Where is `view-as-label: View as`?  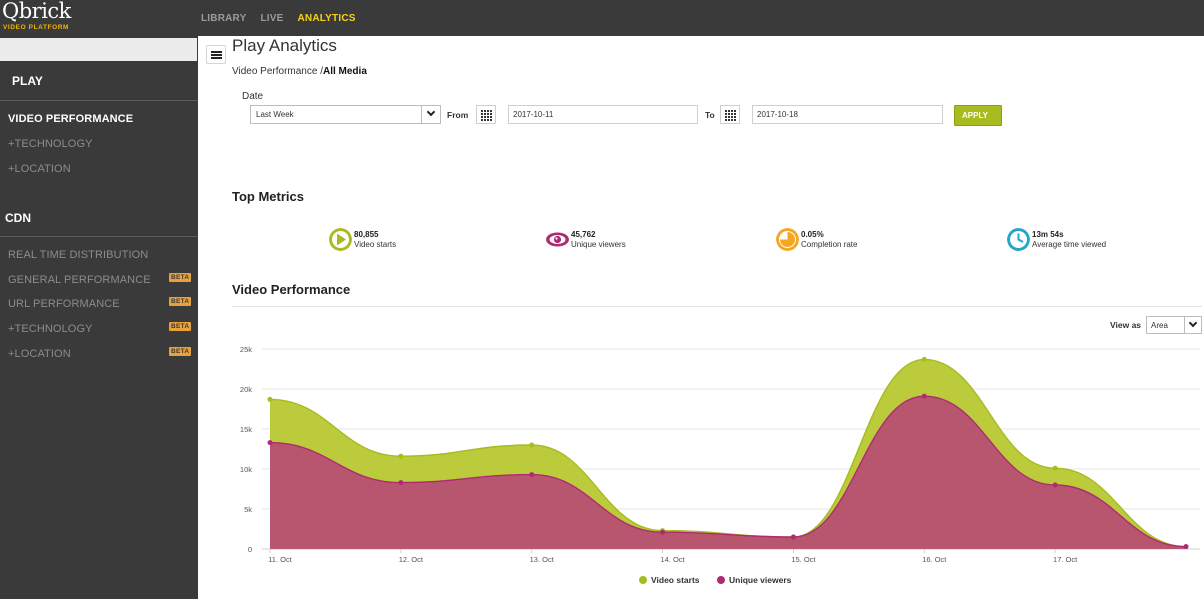
view-as-label: View as is located at coordinates (1126, 325).